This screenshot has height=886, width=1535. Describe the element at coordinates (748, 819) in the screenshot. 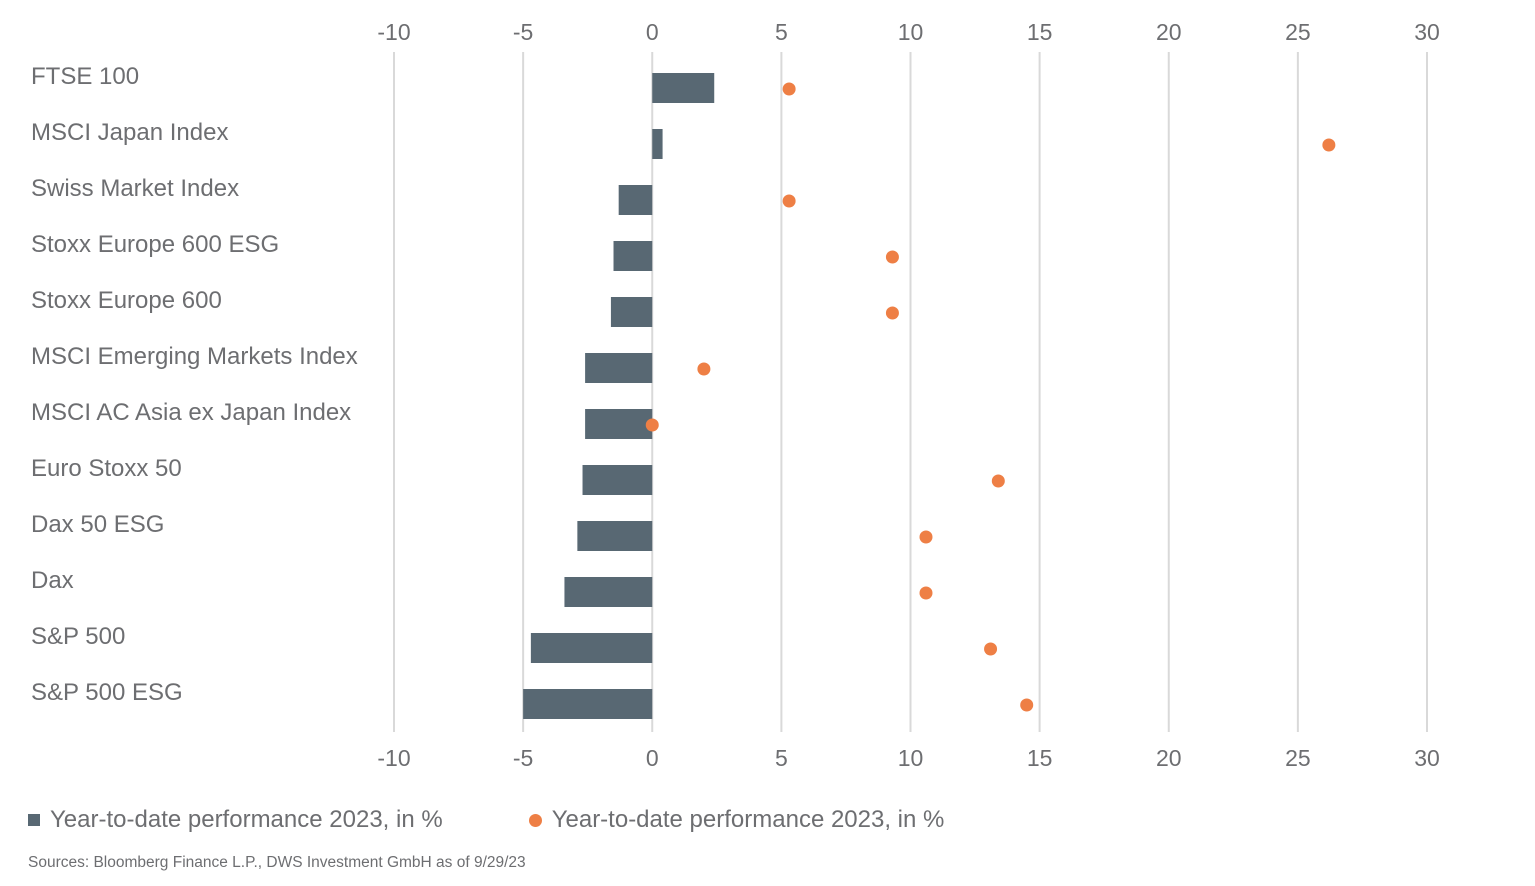

I see `legend-label-dots: Year-to-date performance 2023, in %` at that location.